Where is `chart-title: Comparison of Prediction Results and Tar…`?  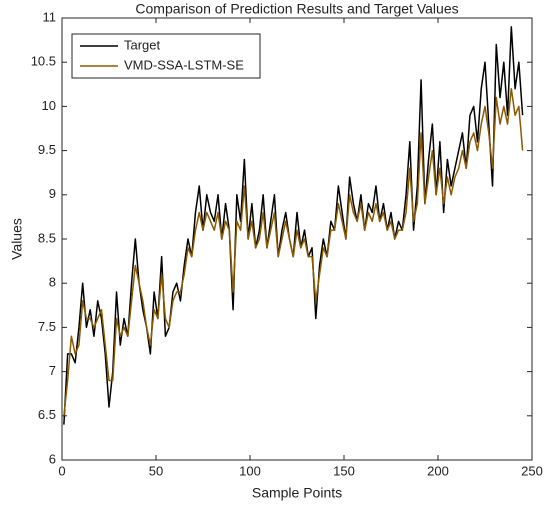 chart-title: Comparison of Prediction Results and Tar… is located at coordinates (296, 9).